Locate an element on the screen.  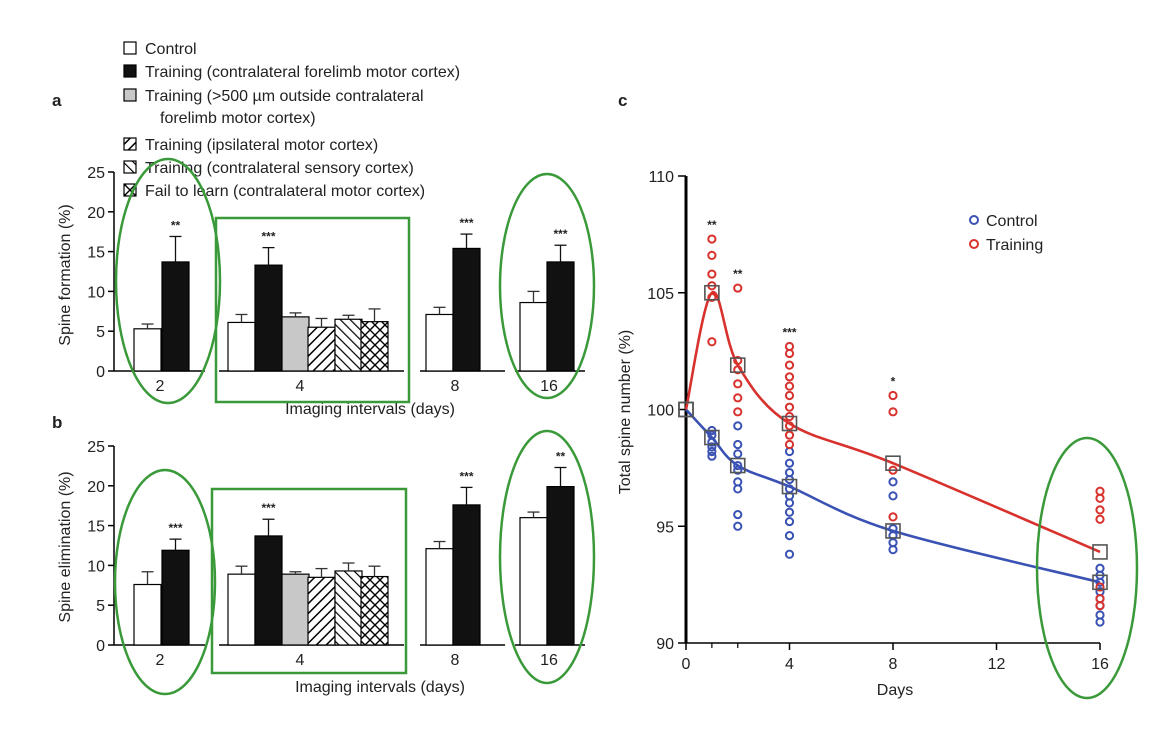
x-tick-label: 0 is located at coordinates (686, 664).